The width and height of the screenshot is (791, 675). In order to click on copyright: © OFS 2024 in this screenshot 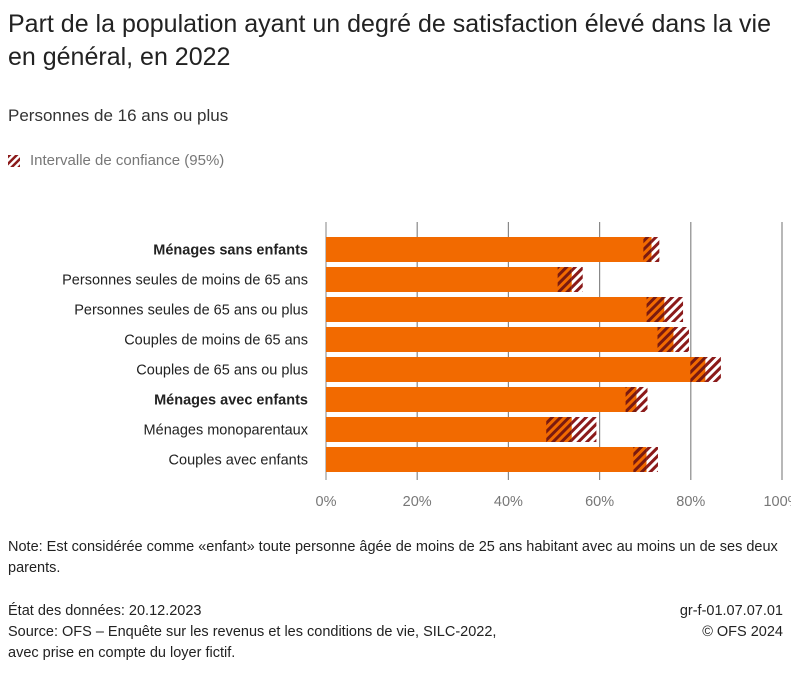, I will do `click(742, 632)`.